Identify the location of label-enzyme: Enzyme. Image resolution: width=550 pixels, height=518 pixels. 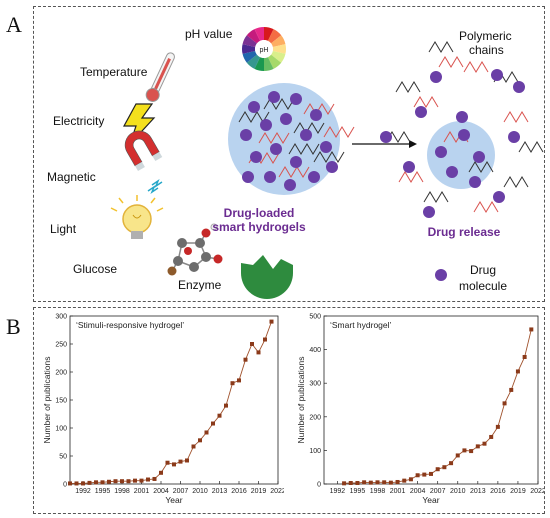
(200, 285).